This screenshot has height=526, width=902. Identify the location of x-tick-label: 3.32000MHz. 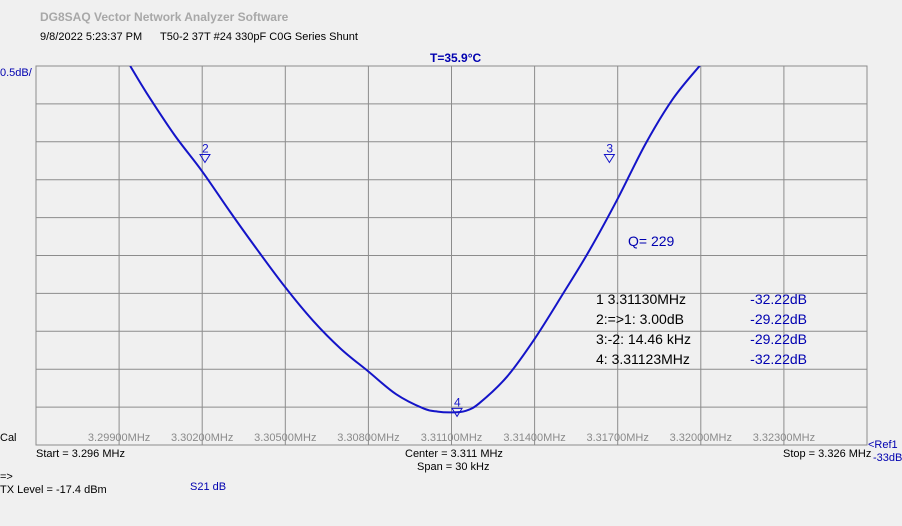
(701, 438).